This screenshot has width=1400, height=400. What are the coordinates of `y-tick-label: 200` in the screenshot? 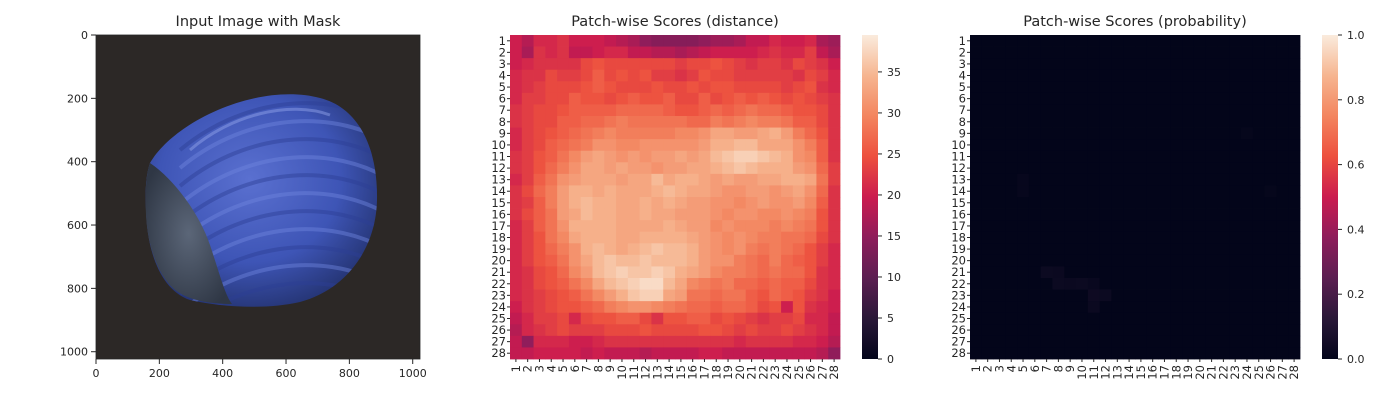 It's located at (77, 98).